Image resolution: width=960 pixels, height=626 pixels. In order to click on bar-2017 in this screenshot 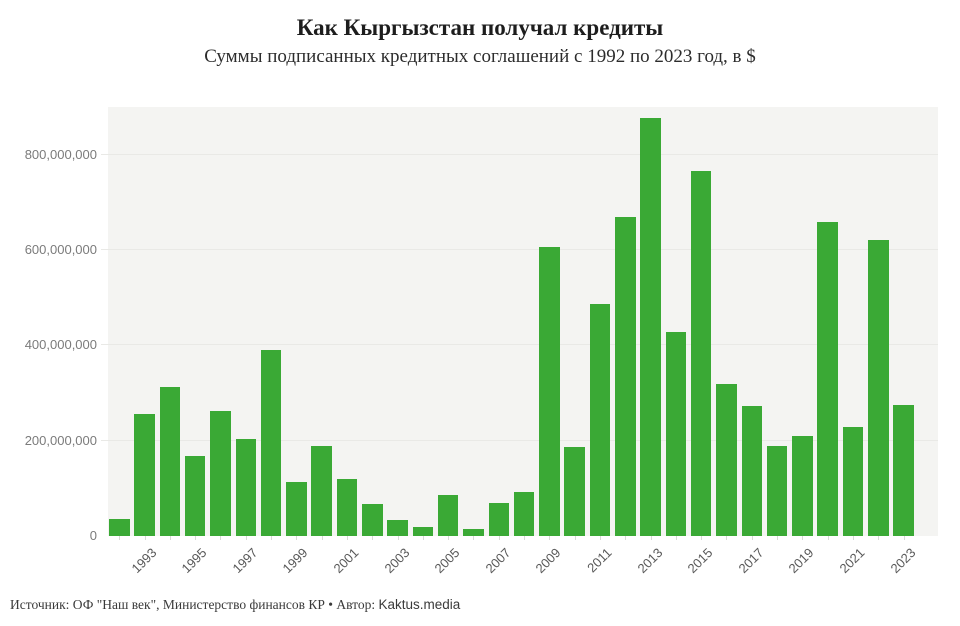, I will do `click(751, 471)`.